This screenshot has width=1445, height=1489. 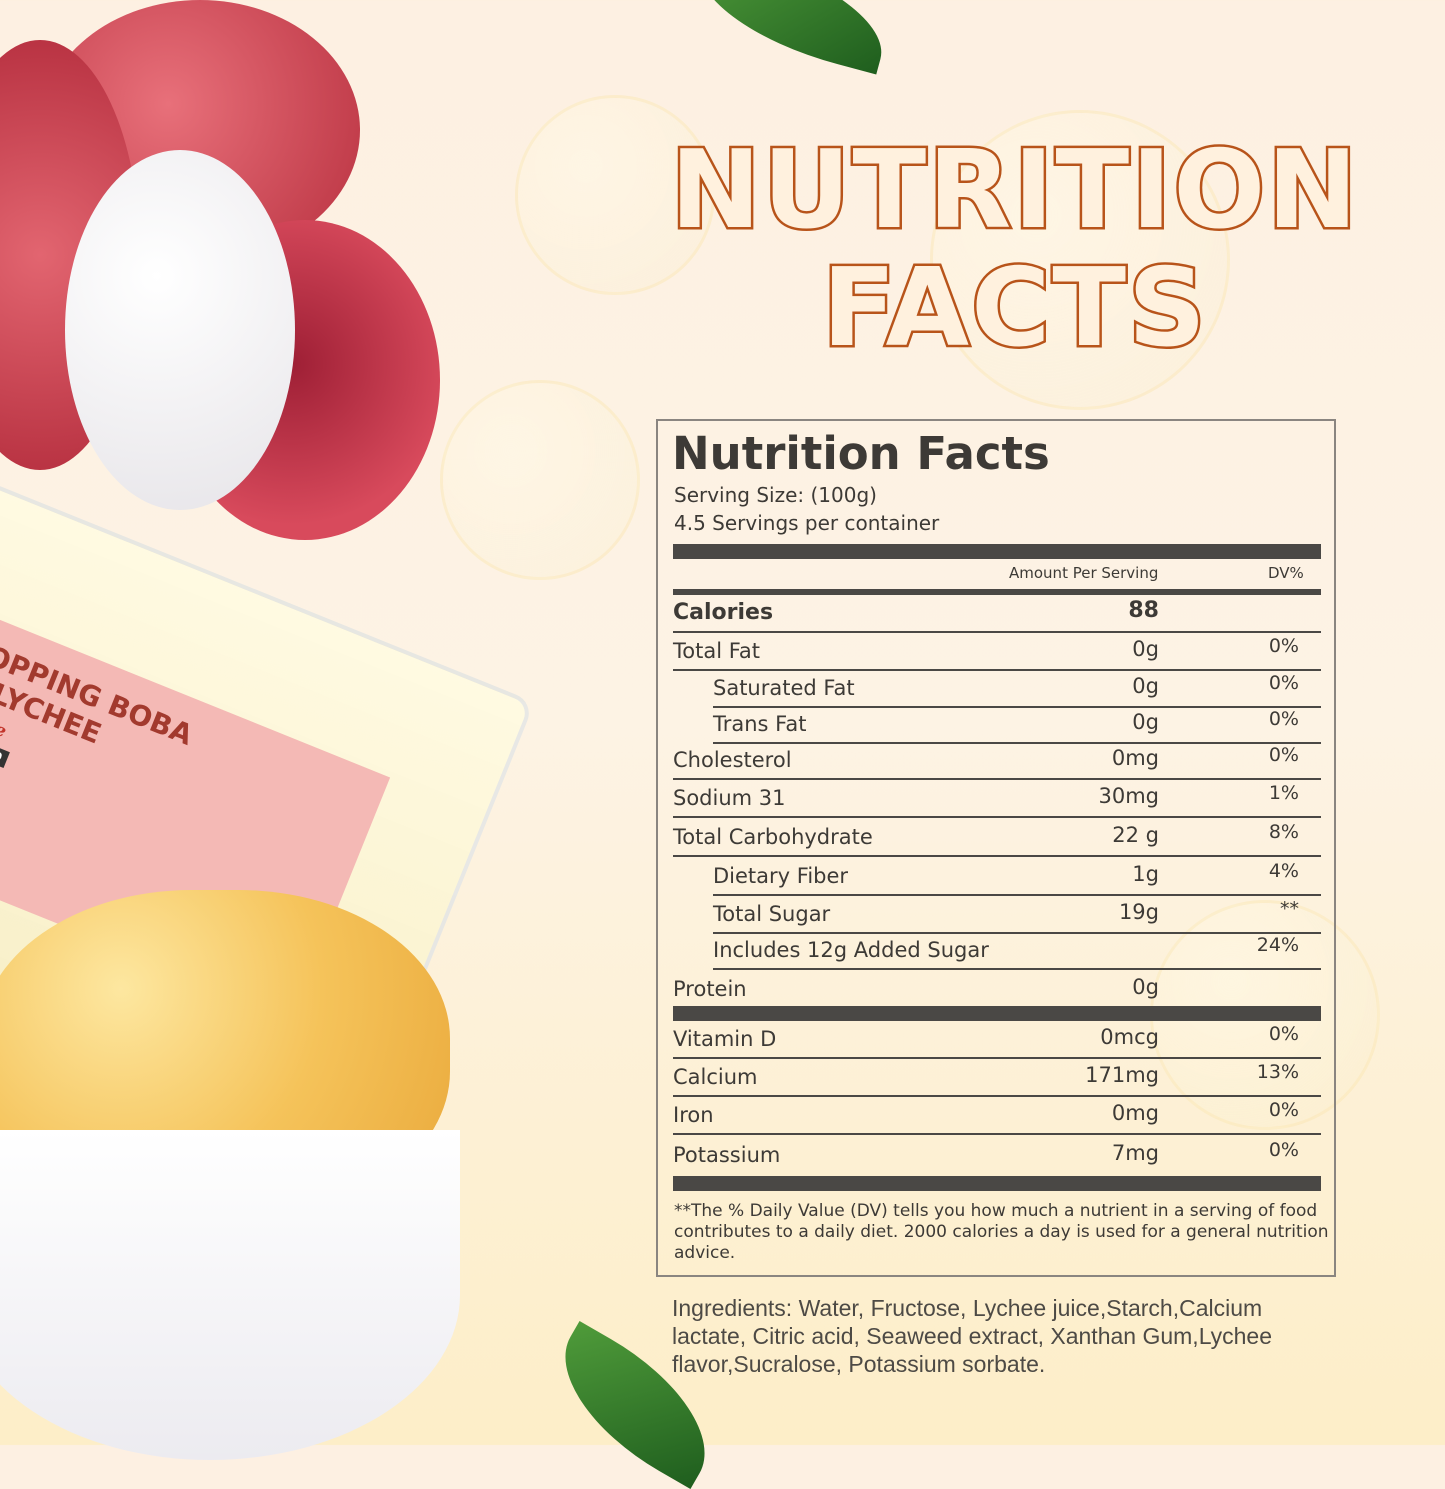 I want to click on nutrient-name: Calcium, so click(x=715, y=1077).